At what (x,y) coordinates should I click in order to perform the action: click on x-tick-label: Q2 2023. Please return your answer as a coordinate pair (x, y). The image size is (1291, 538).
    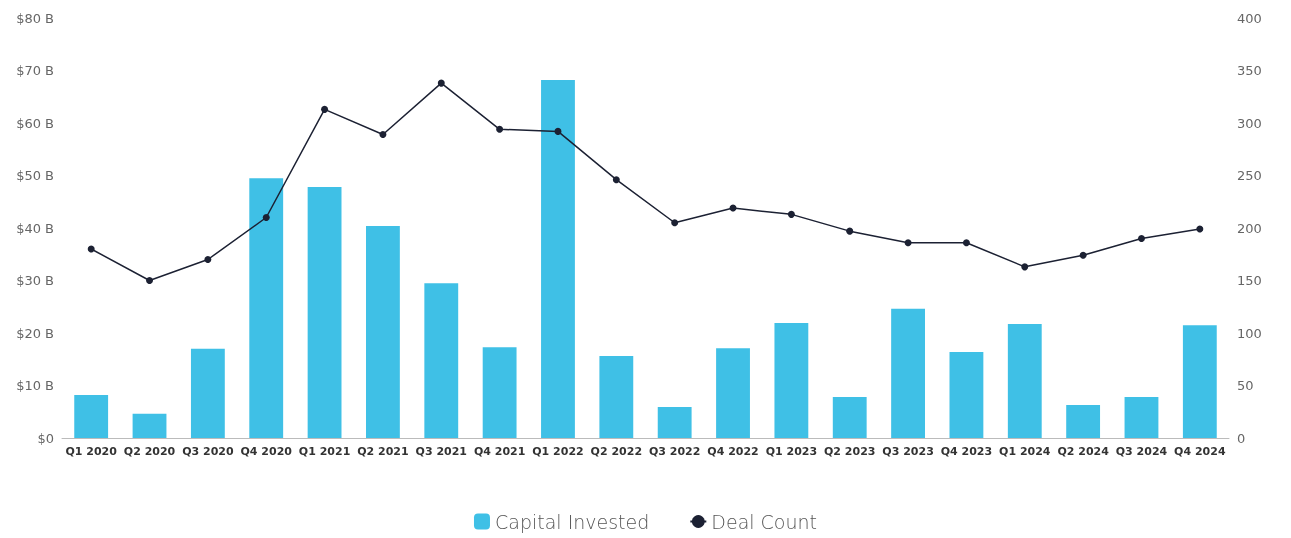
    Looking at the image, I should click on (850, 451).